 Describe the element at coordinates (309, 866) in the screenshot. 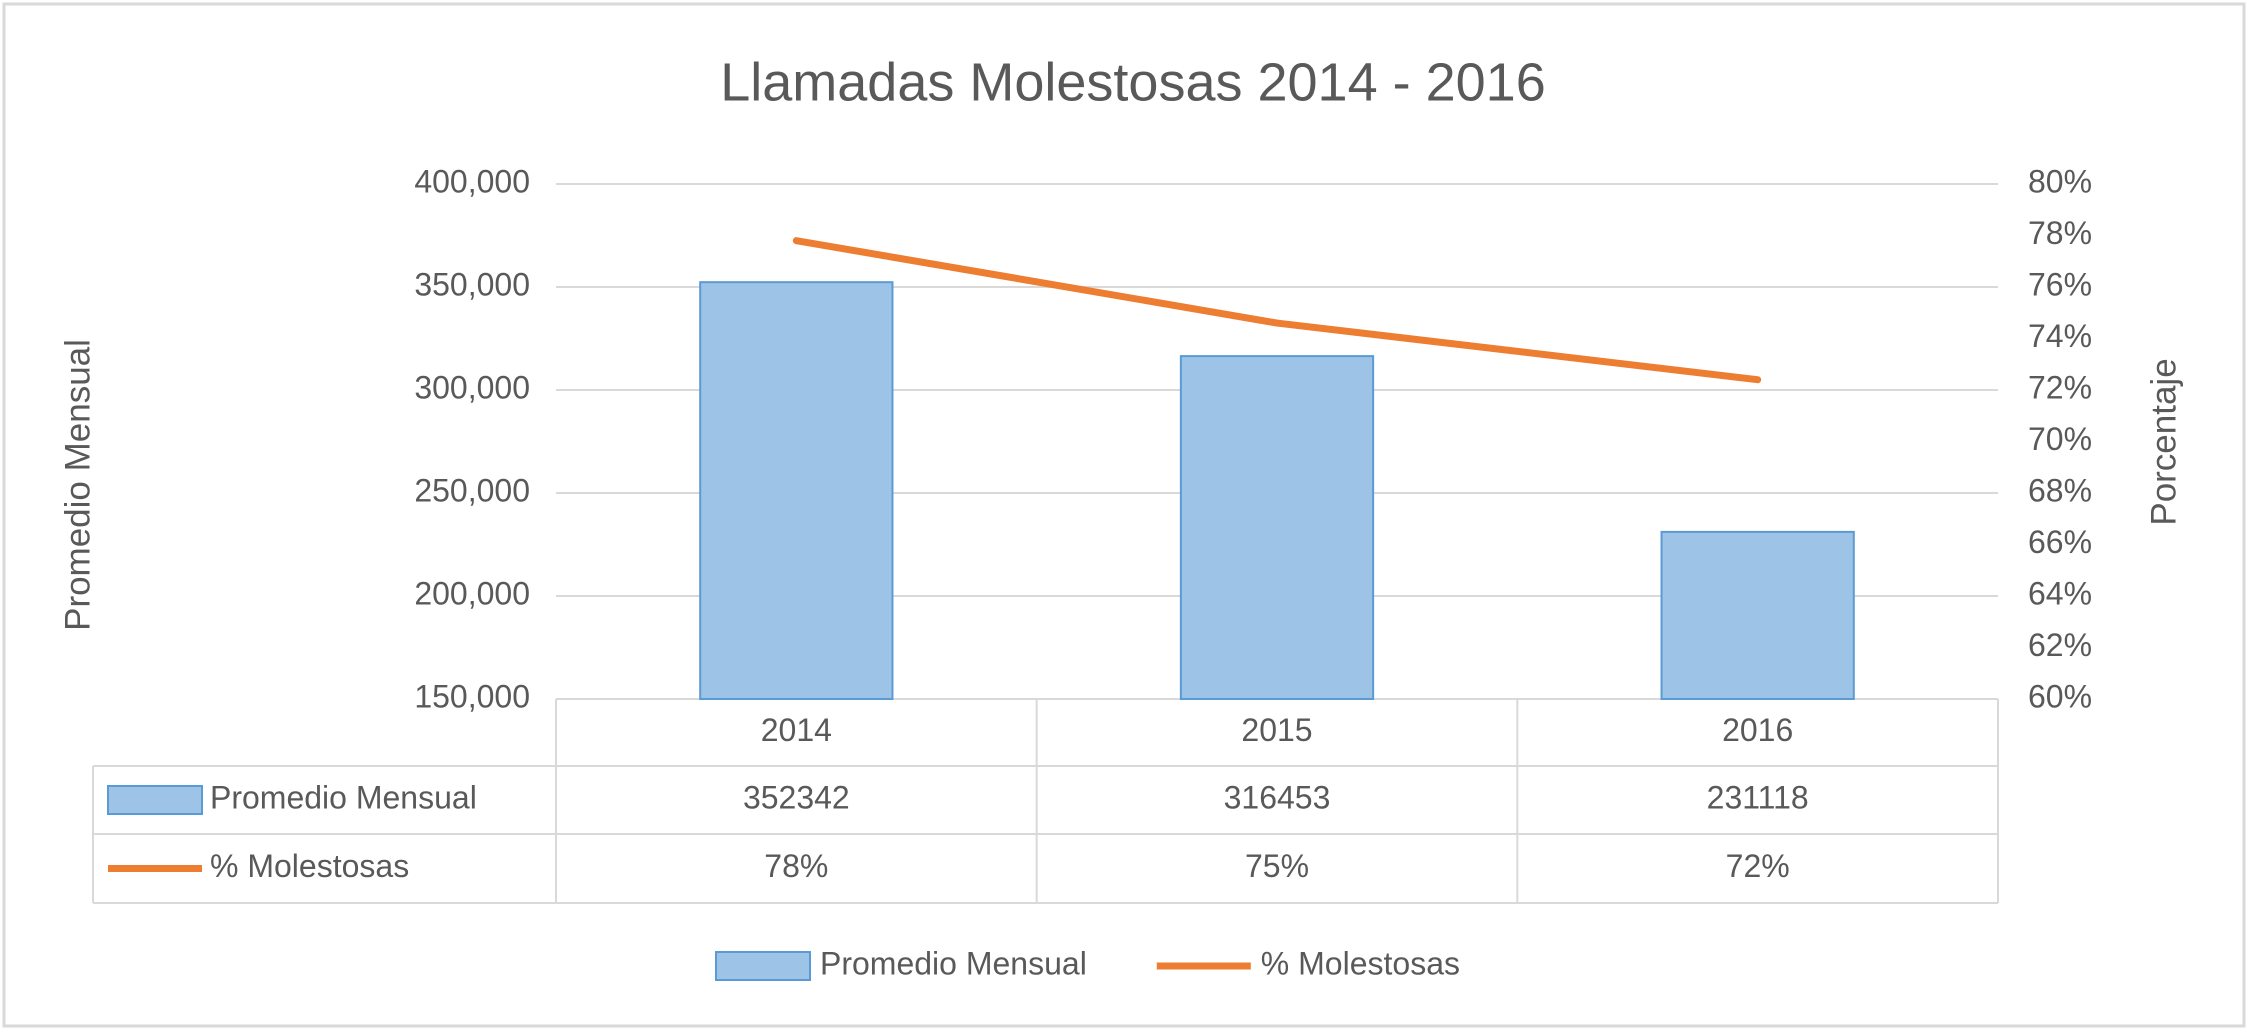

I see `table-legend-label: % Molestosas` at that location.